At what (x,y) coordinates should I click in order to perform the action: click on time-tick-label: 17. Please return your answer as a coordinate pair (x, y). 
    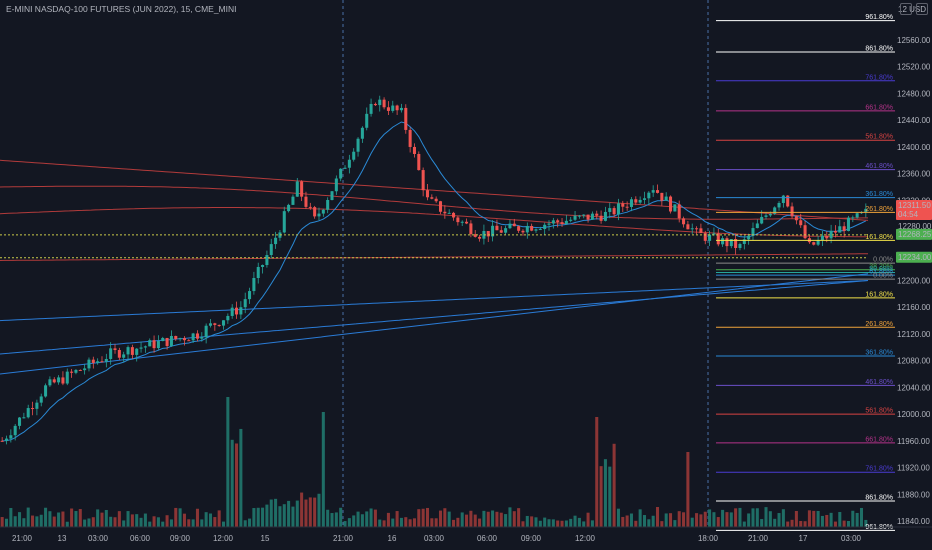
    Looking at the image, I should click on (803, 538).